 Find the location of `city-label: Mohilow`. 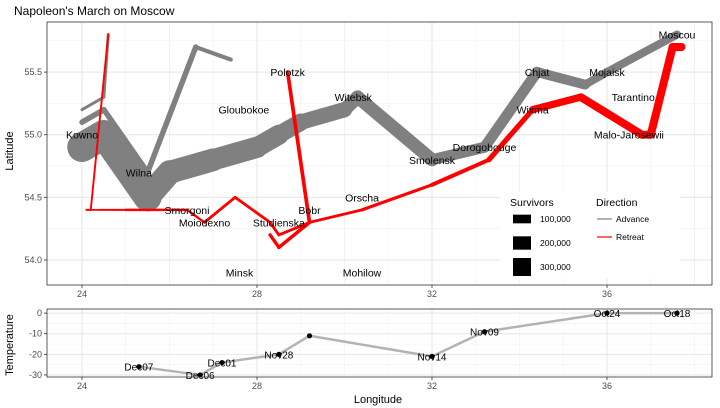

city-label: Mohilow is located at coordinates (362, 273).